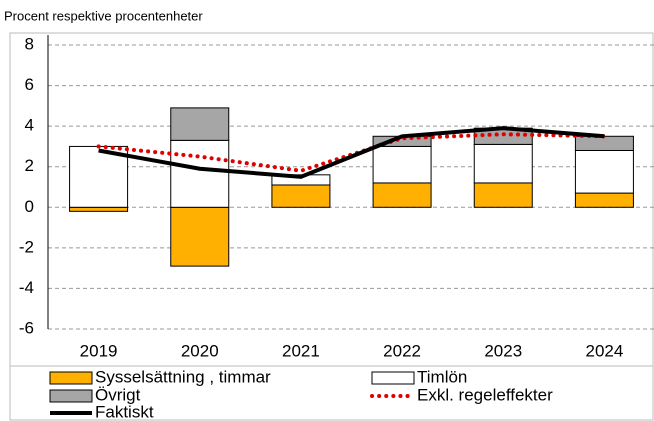 Image resolution: width=654 pixels, height=421 pixels. I want to click on x-tick-label: 2021, so click(301, 350).